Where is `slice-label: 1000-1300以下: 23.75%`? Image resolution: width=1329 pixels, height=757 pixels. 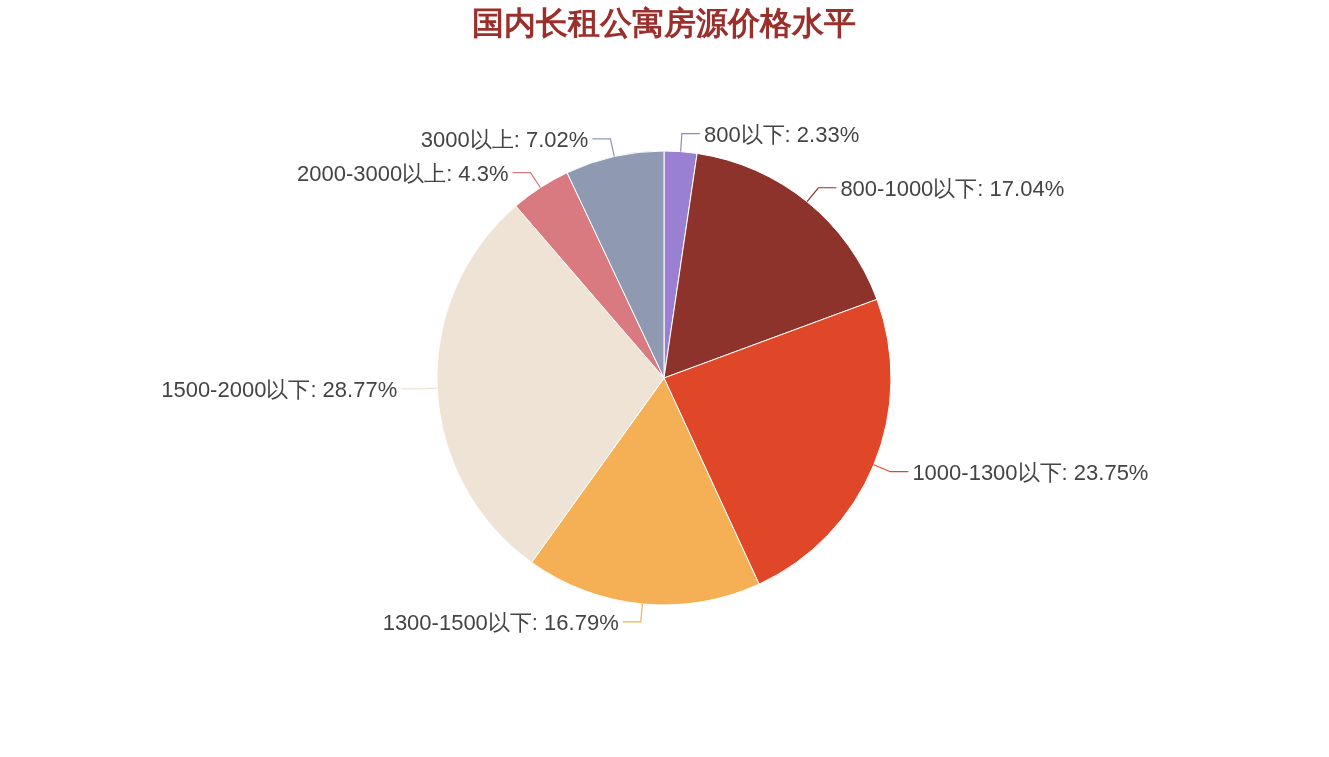 slice-label: 1000-1300以下: 23.75% is located at coordinates (1030, 472).